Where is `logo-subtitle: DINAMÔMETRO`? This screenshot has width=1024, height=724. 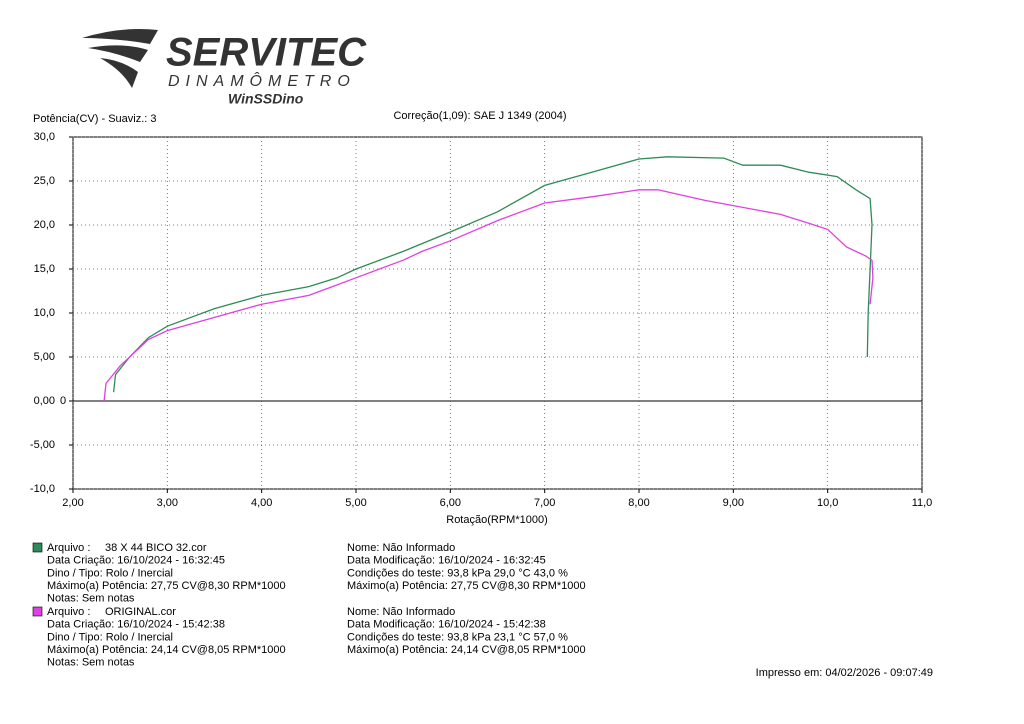 logo-subtitle: DINAMÔMETRO is located at coordinates (262, 80).